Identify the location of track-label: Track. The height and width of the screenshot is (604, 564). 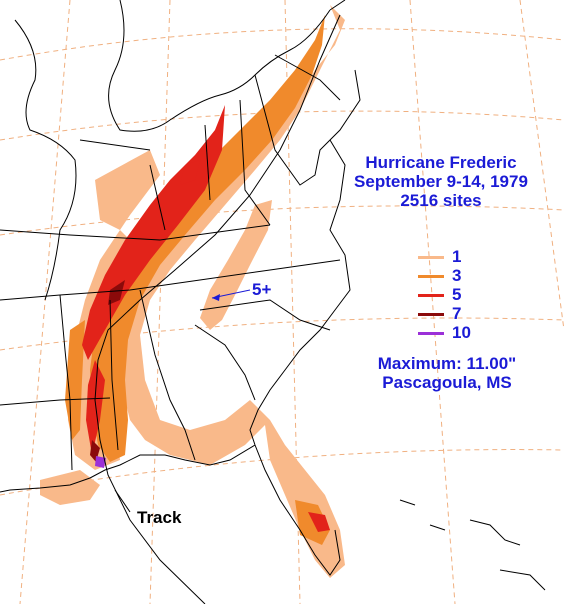
(159, 517).